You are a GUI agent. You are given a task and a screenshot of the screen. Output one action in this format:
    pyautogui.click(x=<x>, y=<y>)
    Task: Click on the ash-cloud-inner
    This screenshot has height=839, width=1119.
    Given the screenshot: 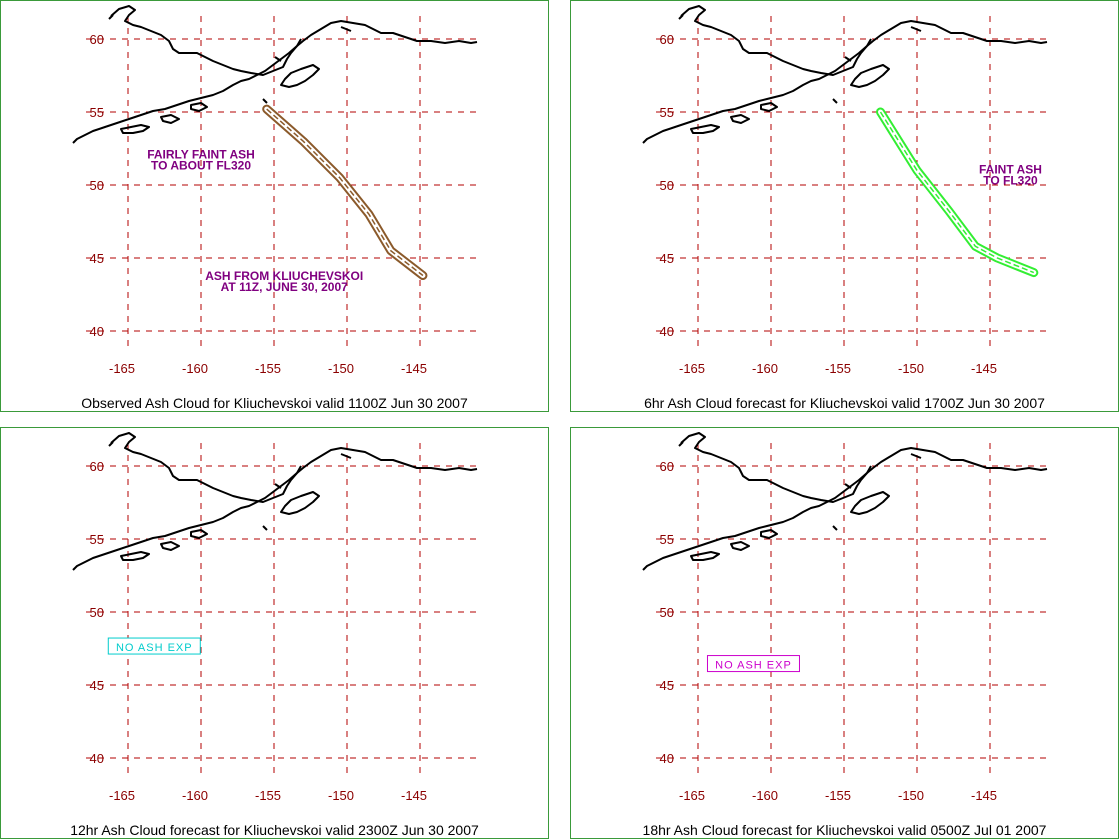 What is the action you would take?
    pyautogui.click(x=957, y=192)
    